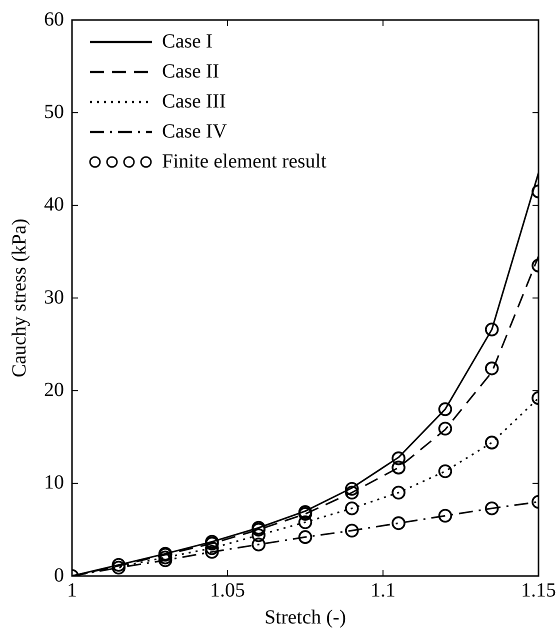  What do you see at coordinates (54, 205) in the screenshot?
I see `y-tick-label: 40` at bounding box center [54, 205].